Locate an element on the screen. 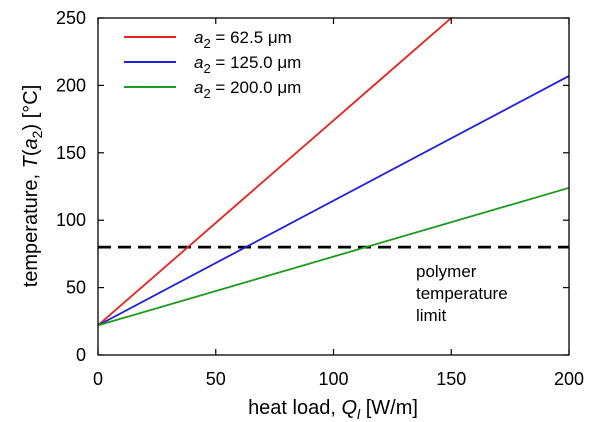 The height and width of the screenshot is (422, 595). x-axis-title: heat load, Ql [W/m] is located at coordinates (333, 409).